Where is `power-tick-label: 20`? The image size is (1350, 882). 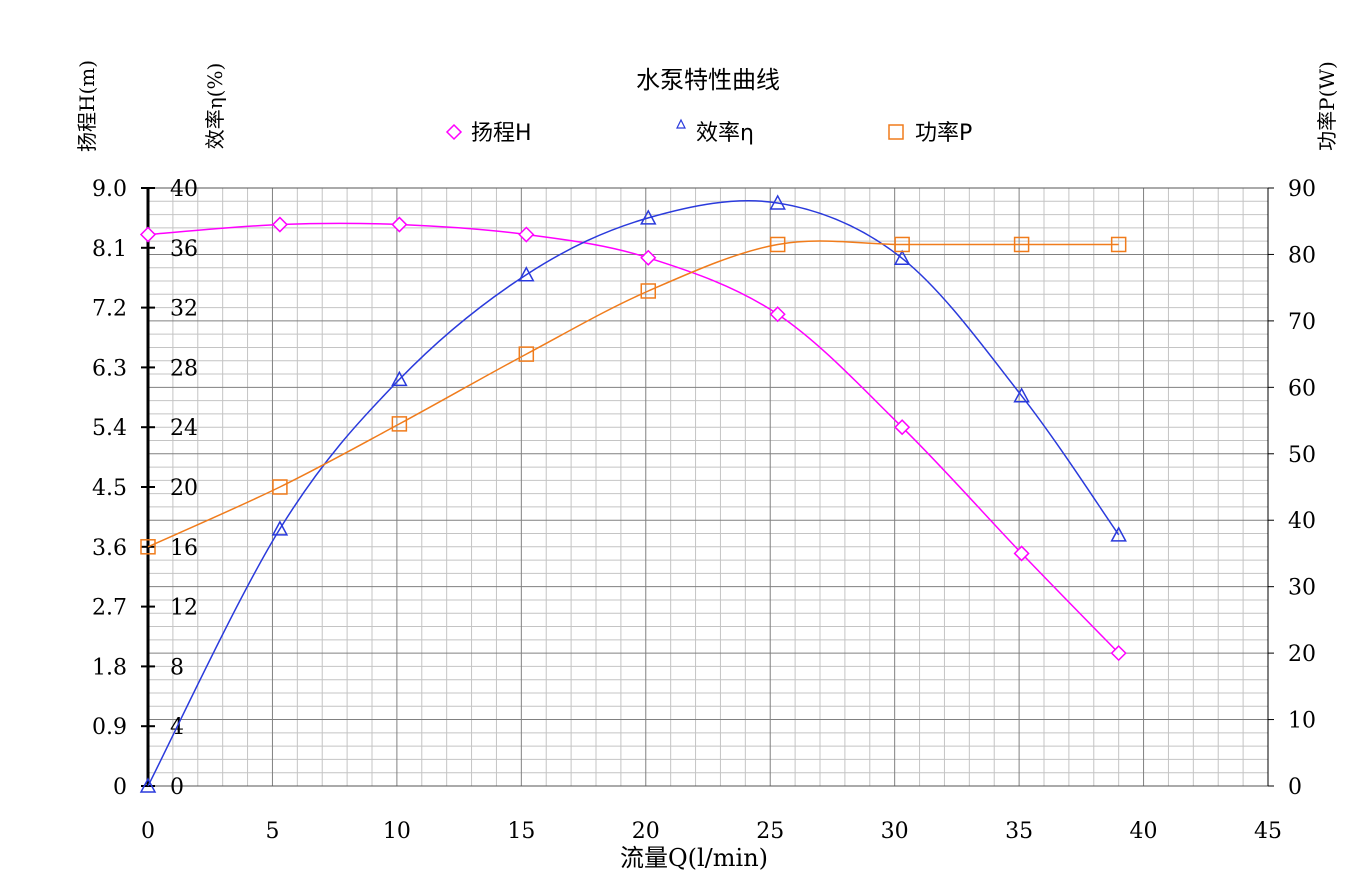 power-tick-label: 20 is located at coordinates (1302, 654).